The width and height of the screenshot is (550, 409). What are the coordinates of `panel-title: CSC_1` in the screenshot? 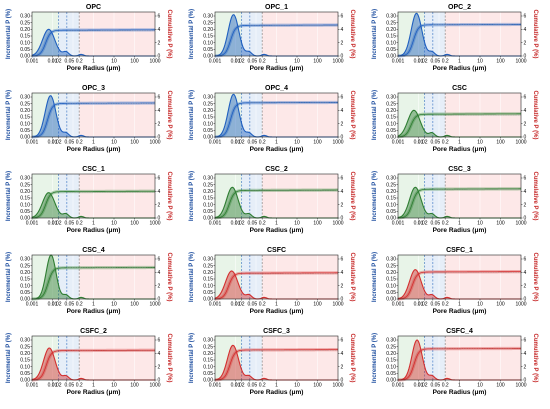 It's located at (93, 169).